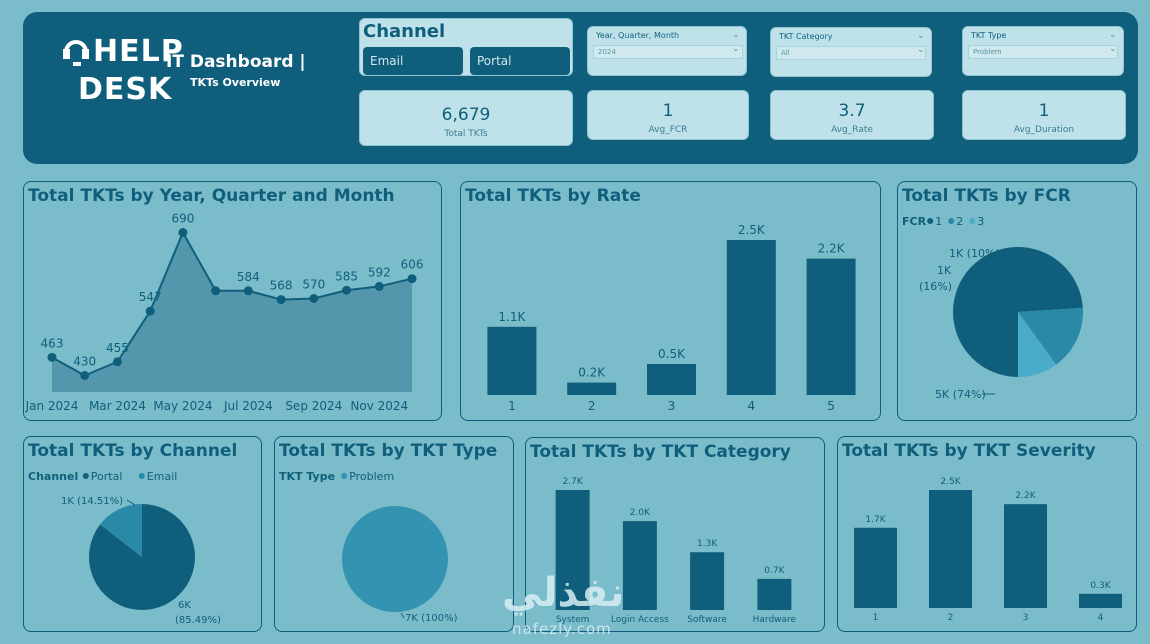  Describe the element at coordinates (512, 317) in the screenshot. I see `bar-value-label: 1.1K` at that location.